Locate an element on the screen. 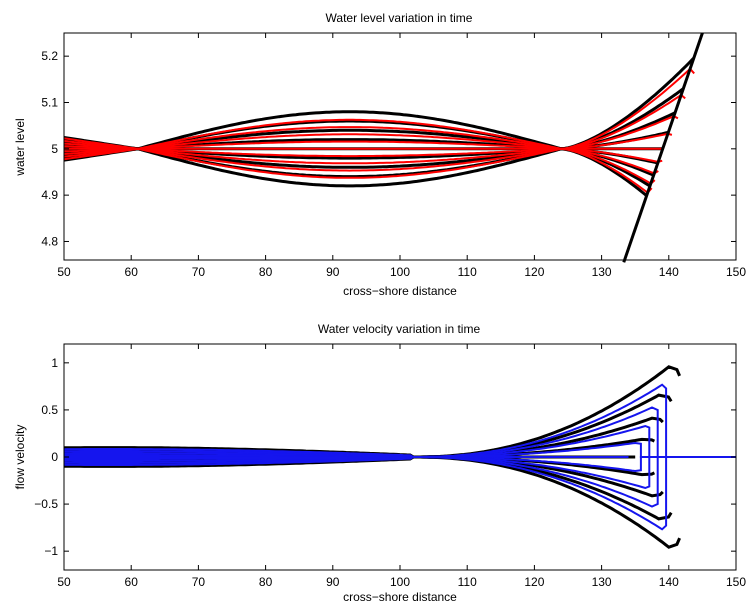 This screenshot has width=751, height=605. y-tick-label: 5.2 is located at coordinates (49, 56).